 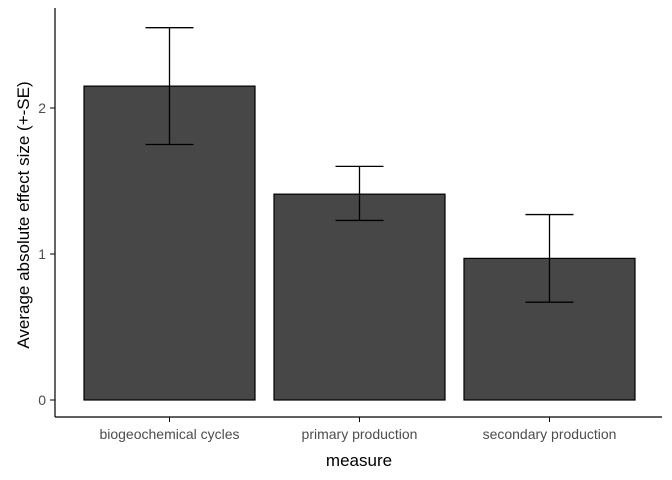 I want to click on x-tick-label: biogeochemical cycles, so click(x=169, y=434).